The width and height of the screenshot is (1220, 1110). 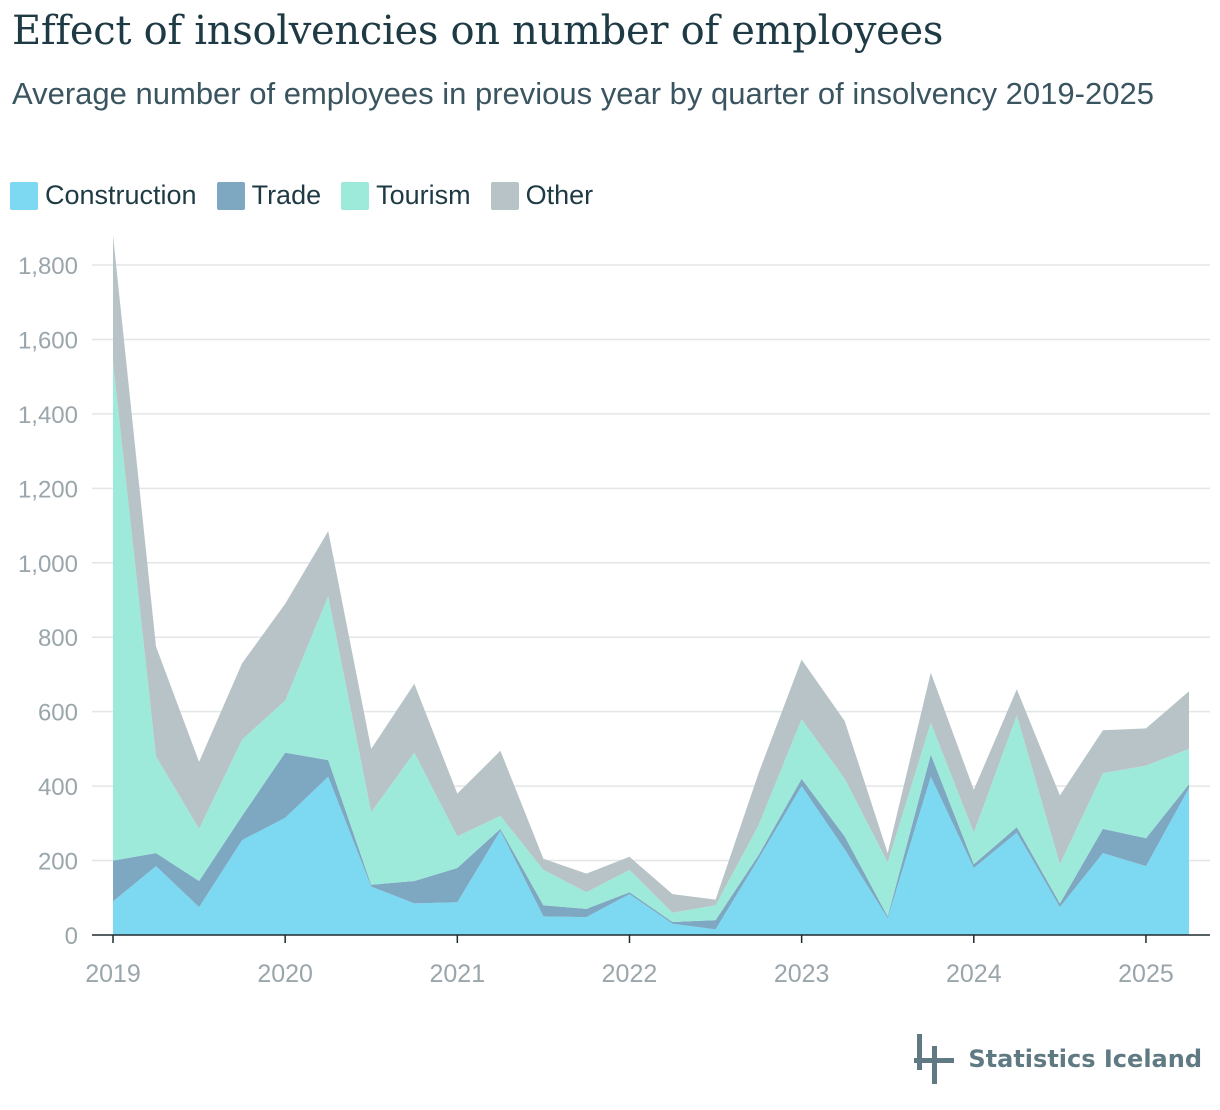 I want to click on statistics-iceland-logo: Statistics Iceland, so click(x=1058, y=1059).